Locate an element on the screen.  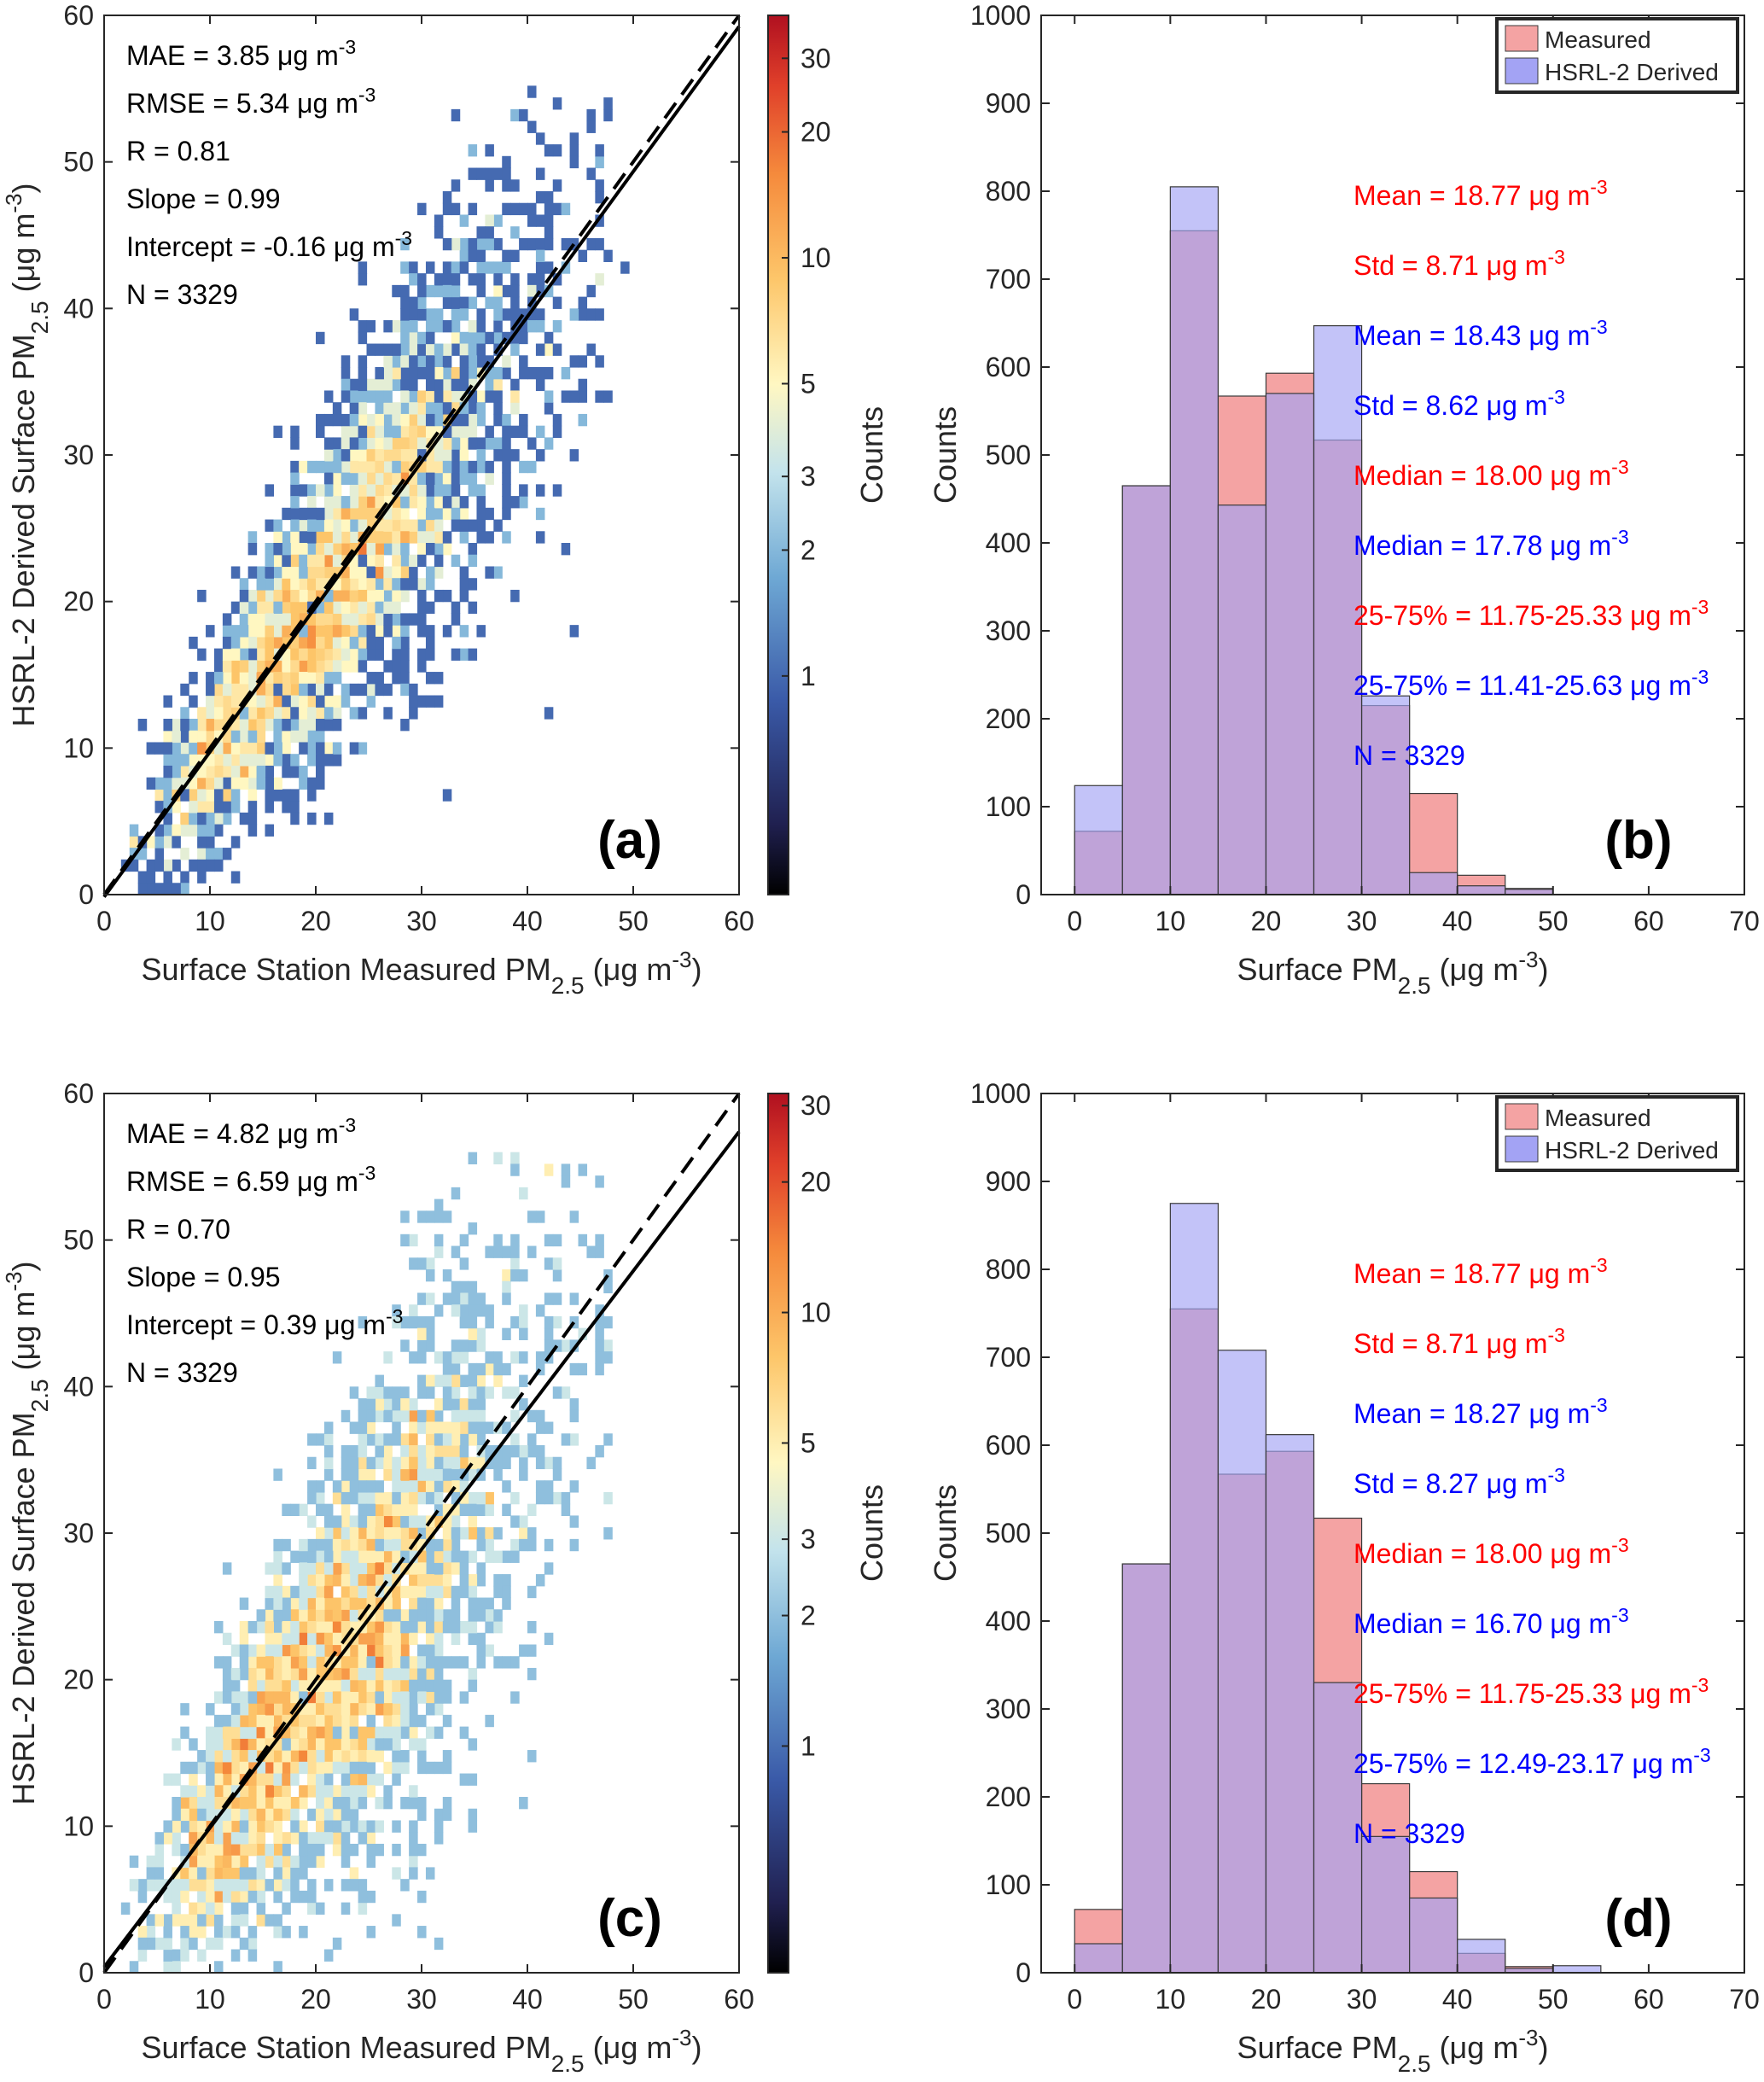
y-tick-label: 60 is located at coordinates (78, 15).